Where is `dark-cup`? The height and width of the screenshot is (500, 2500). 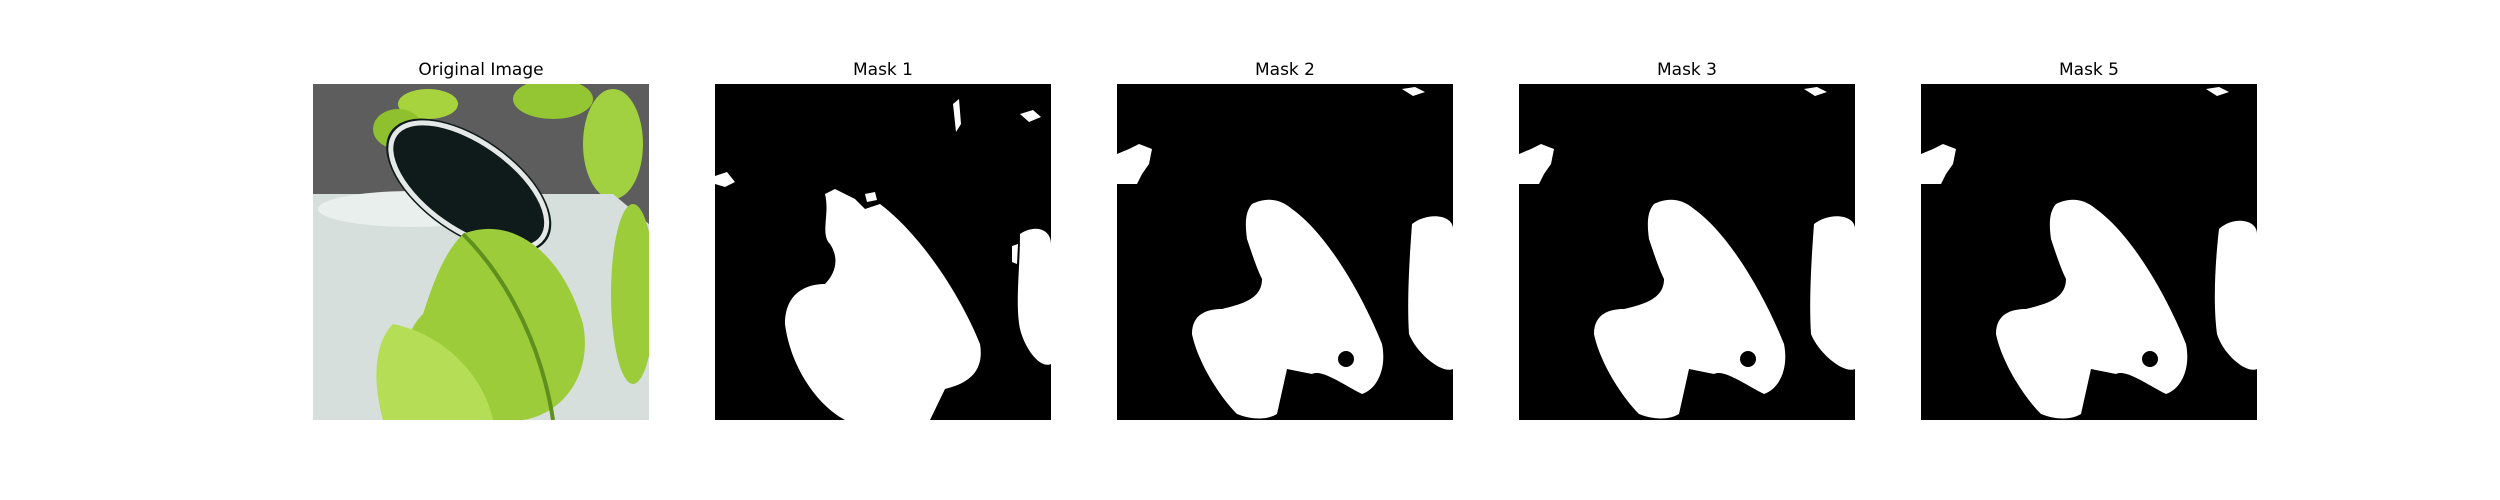 dark-cup is located at coordinates (469, 186).